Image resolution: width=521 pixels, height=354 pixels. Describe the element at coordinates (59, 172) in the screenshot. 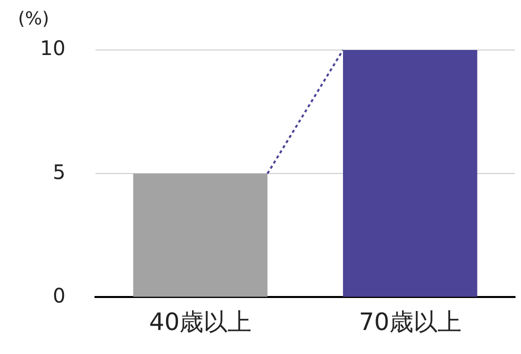

I see `y-tick-label: 5` at that location.